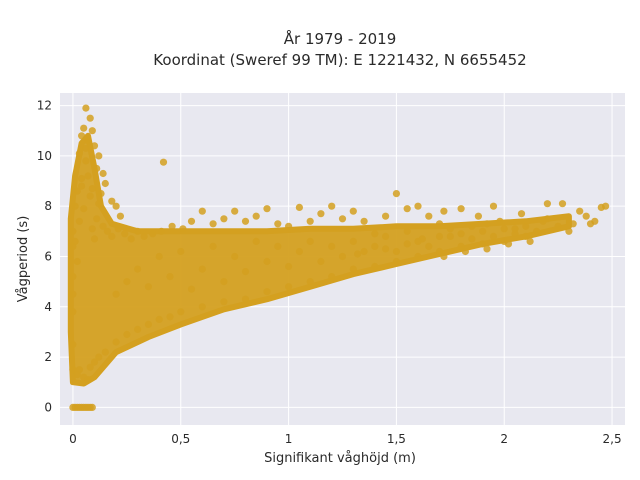 This screenshot has width=640, height=480. I want to click on y-tick-label: 10, so click(44, 156).